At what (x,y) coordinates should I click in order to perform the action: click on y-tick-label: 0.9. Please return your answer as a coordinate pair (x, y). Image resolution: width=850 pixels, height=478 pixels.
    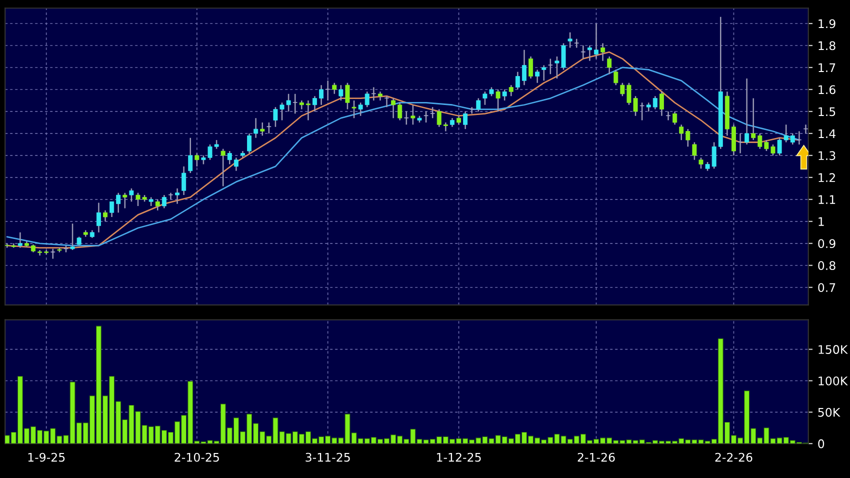
    Looking at the image, I should click on (827, 243).